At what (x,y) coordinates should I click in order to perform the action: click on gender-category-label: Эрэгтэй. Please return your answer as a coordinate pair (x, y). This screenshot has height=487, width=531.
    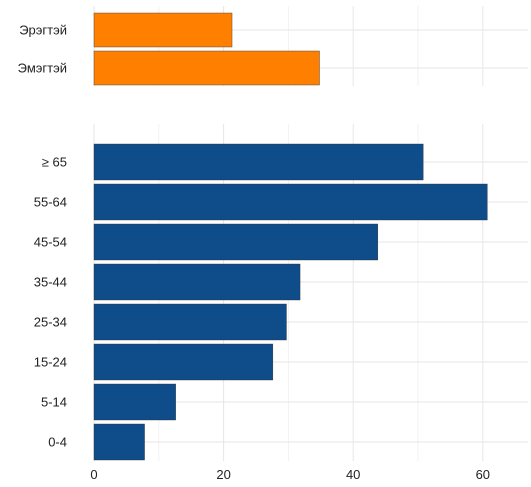
    Looking at the image, I should click on (43, 30).